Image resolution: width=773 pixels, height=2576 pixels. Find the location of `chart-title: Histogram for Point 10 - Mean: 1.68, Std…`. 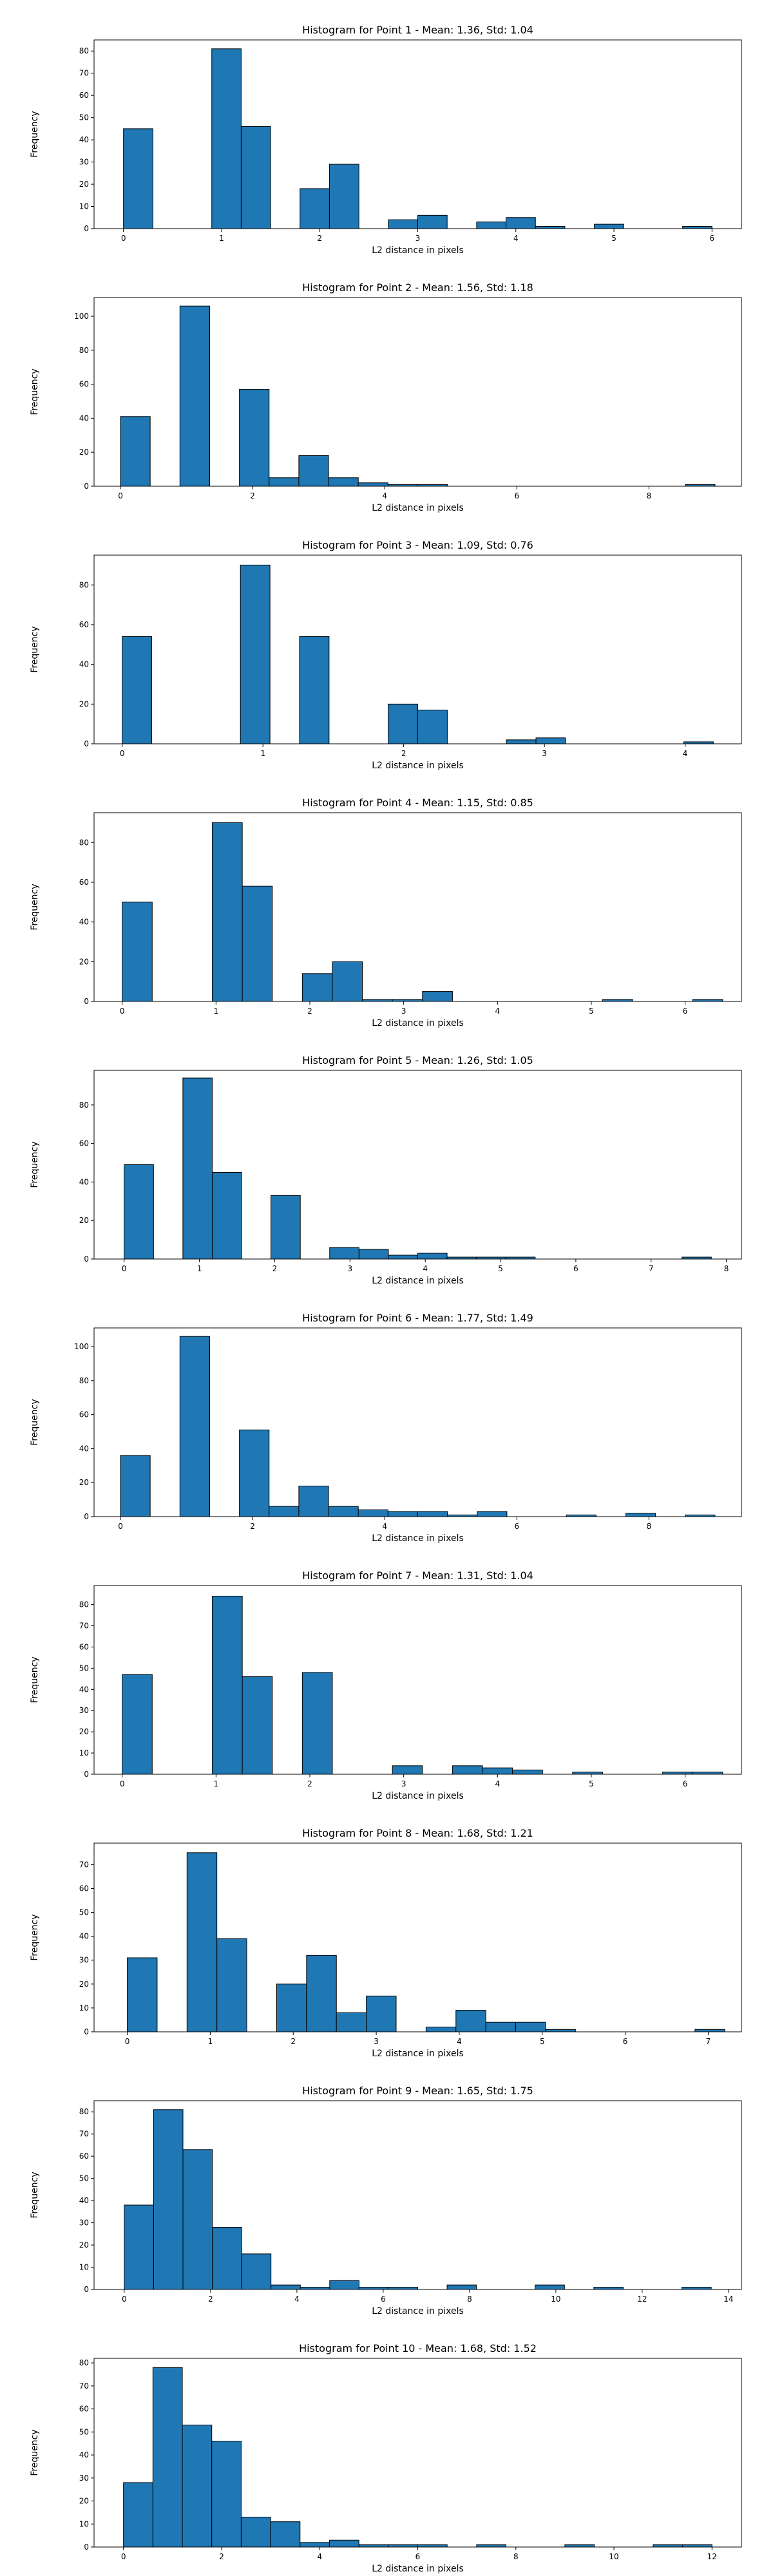

chart-title: Histogram for Point 10 - Mean: 1.68, Std… is located at coordinates (418, 2348).